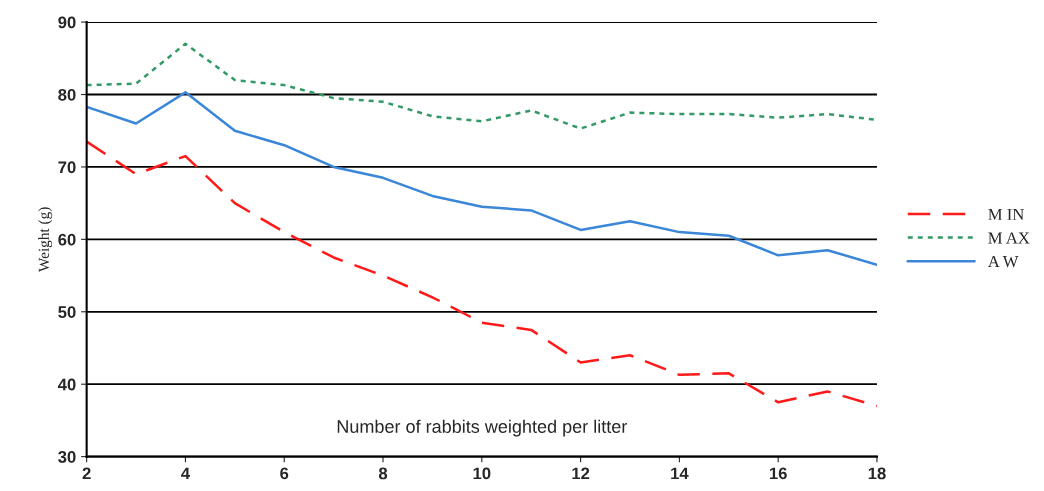 This screenshot has height=491, width=1044. I want to click on x-tick-label: 4, so click(185, 473).